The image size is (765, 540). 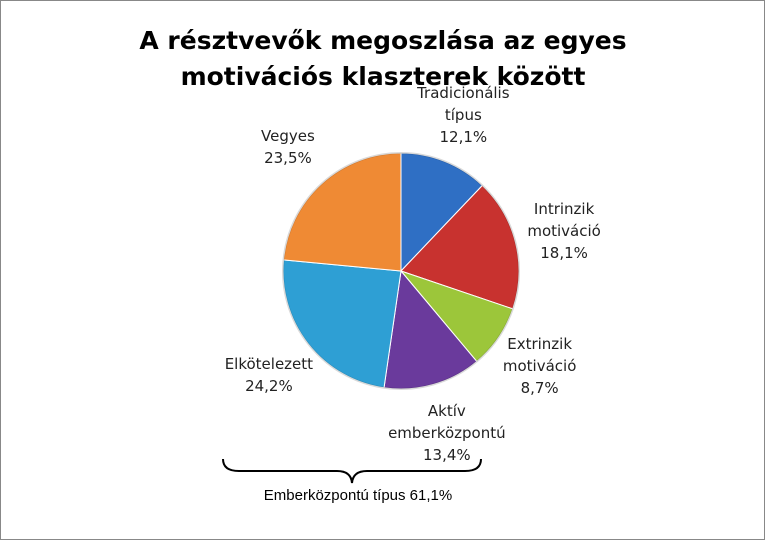 I want to click on category-label: Tradicionális típus, so click(x=463, y=103).